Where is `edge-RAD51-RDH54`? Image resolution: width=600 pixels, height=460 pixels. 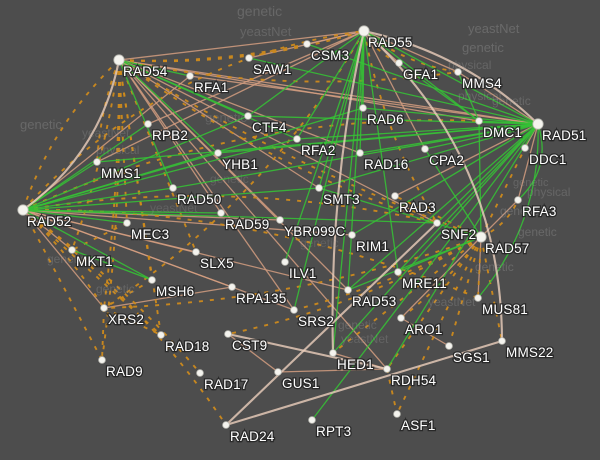
edge-RAD51-RDH54 is located at coordinates (462, 246).